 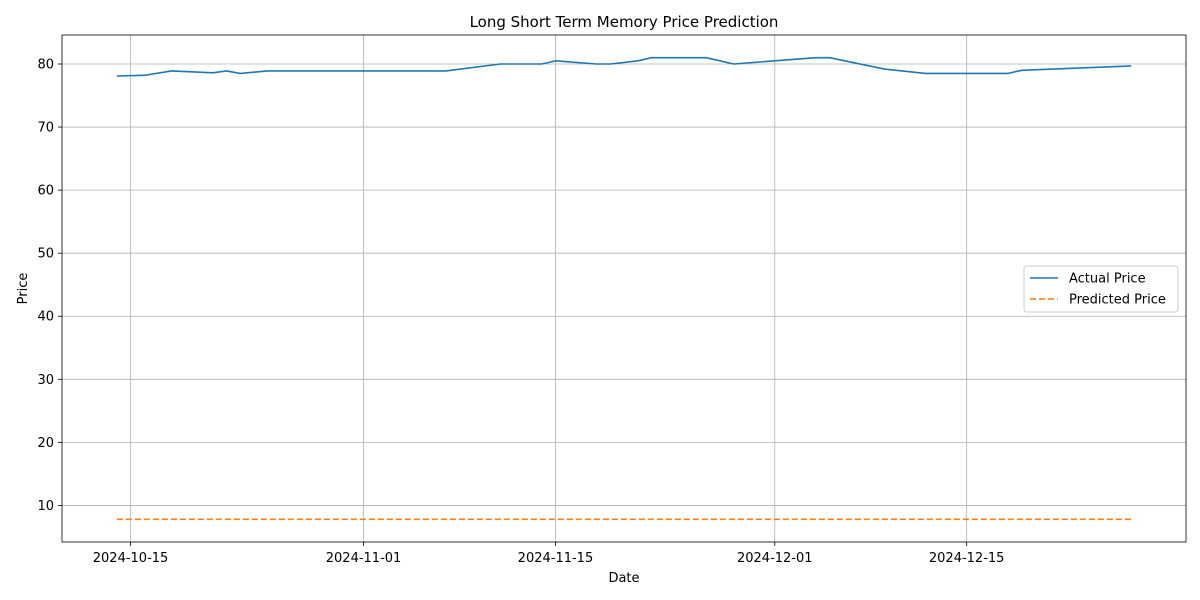 I want to click on y-tick-label: 10, so click(x=45, y=506).